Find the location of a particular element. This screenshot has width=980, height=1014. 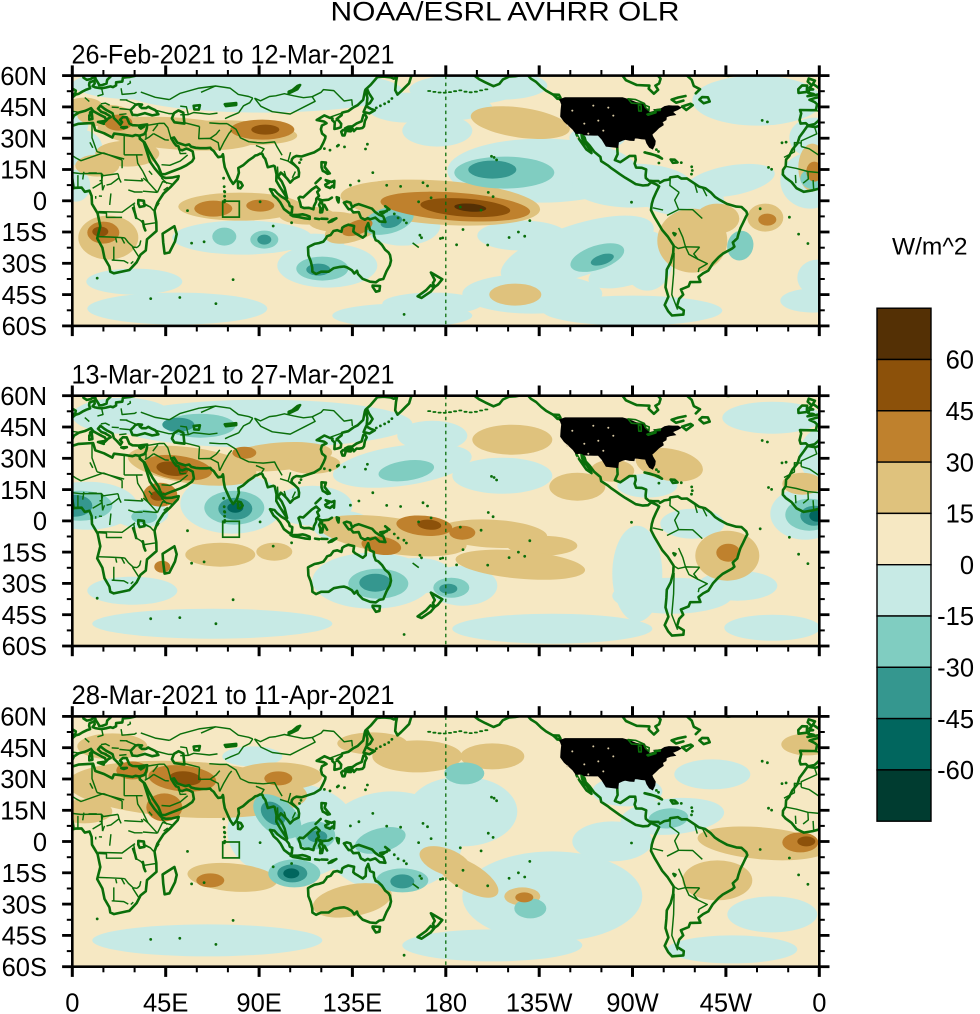

svg-text: 45E is located at coordinates (165, 1002).